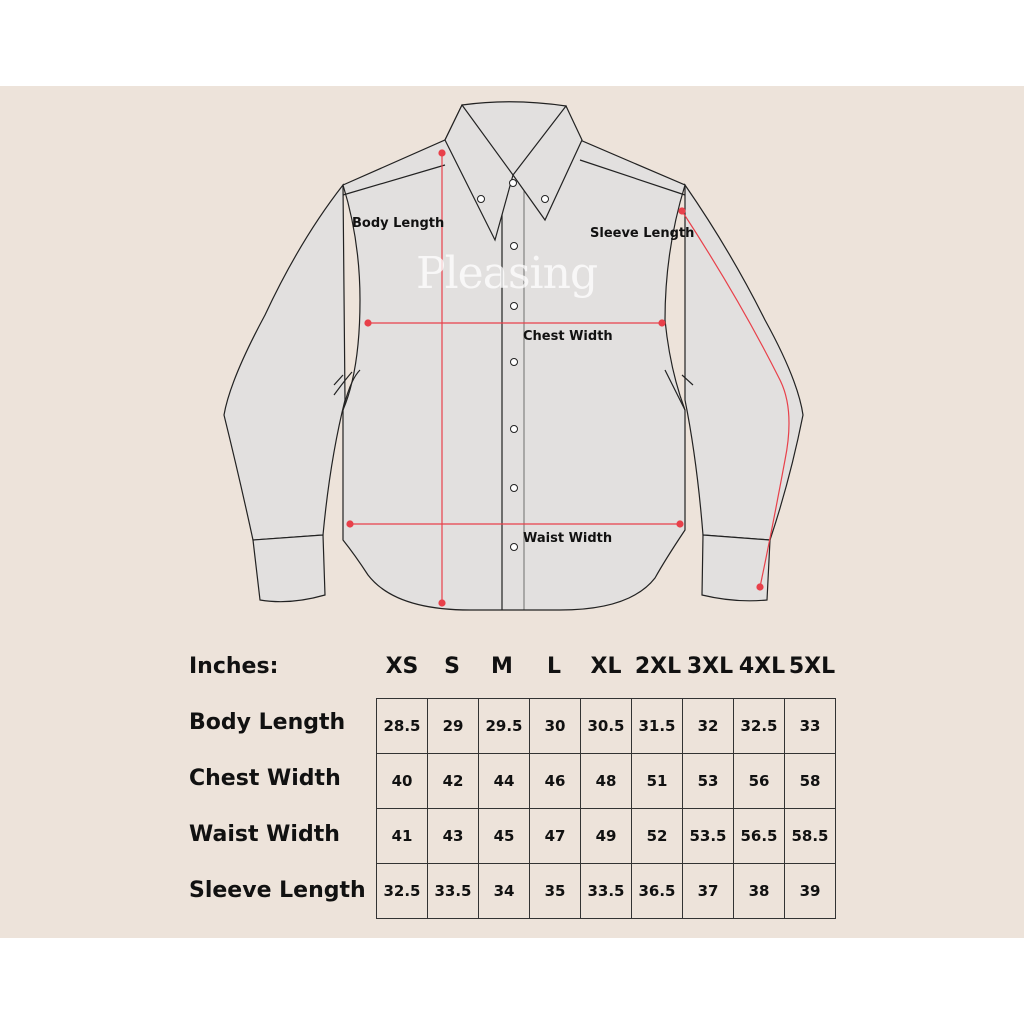  What do you see at coordinates (658, 666) in the screenshot?
I see `size-header: 2XL` at bounding box center [658, 666].